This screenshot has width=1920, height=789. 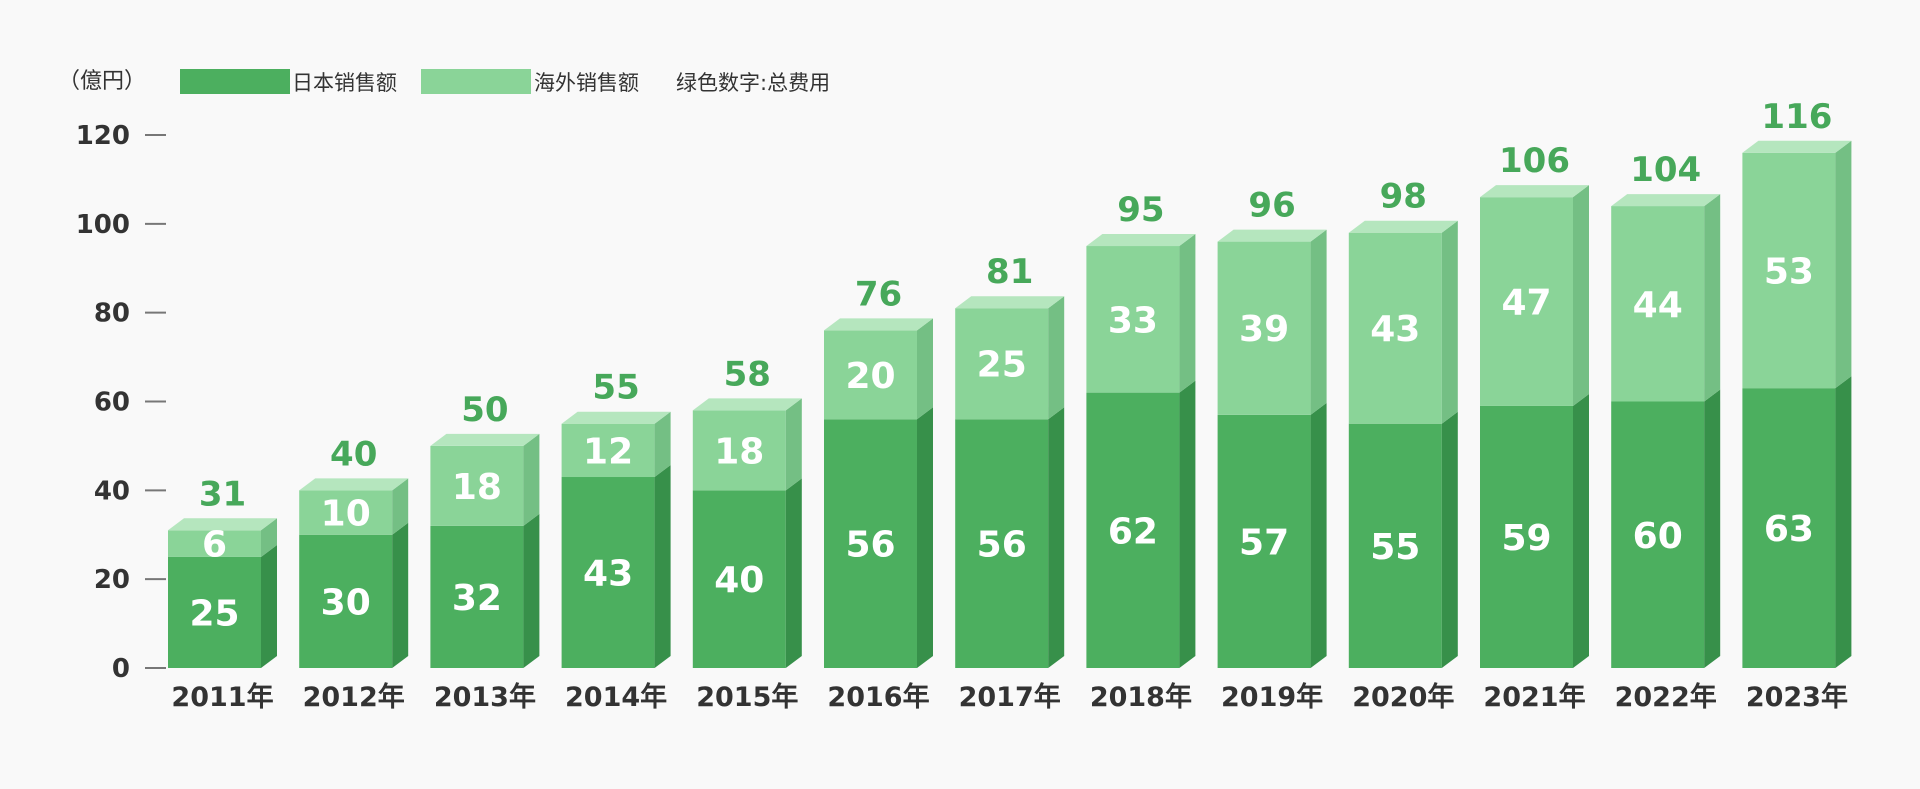 I want to click on x-tick-label: 2011年, so click(x=222, y=697).